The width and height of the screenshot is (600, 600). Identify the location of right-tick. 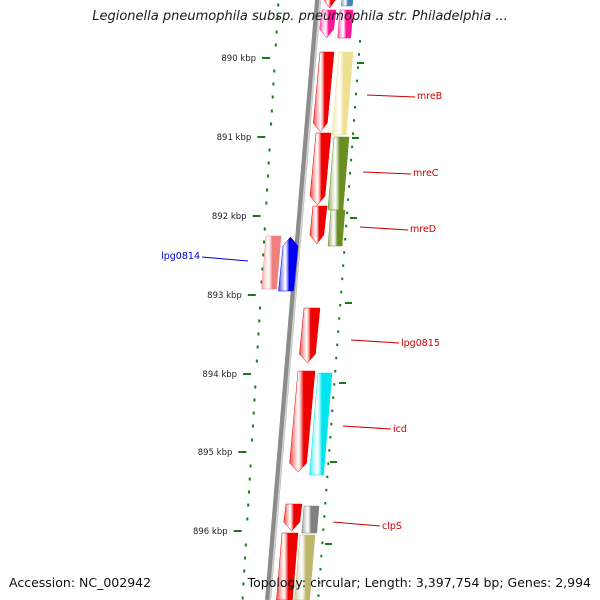
(348, 303).